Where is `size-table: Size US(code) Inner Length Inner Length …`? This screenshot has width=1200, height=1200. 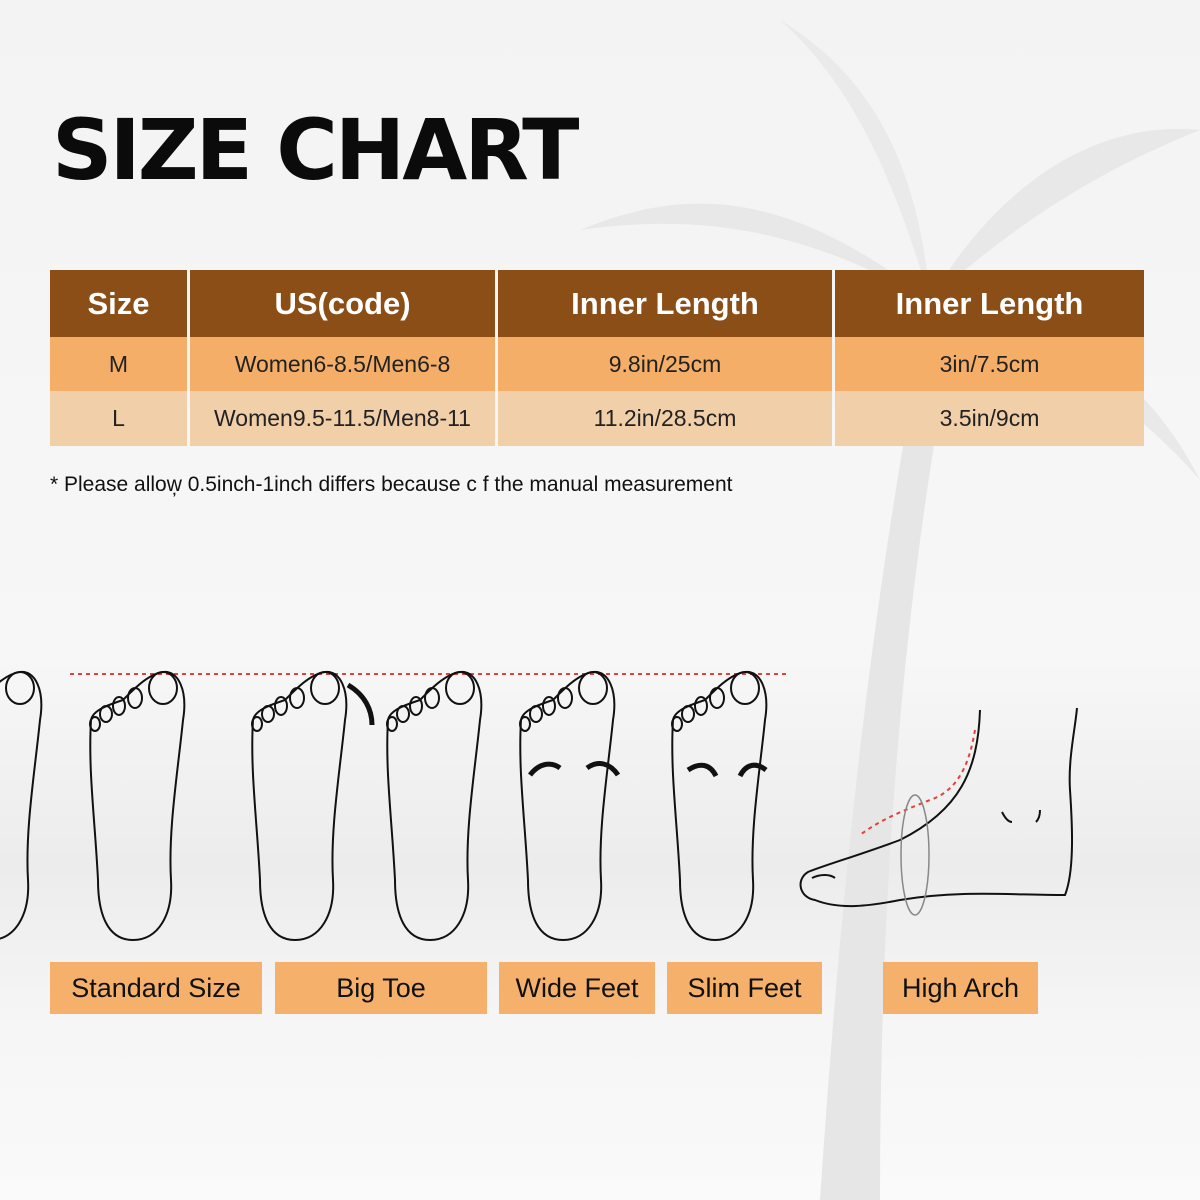 size-table: Size US(code) Inner Length Inner Length … is located at coordinates (597, 358).